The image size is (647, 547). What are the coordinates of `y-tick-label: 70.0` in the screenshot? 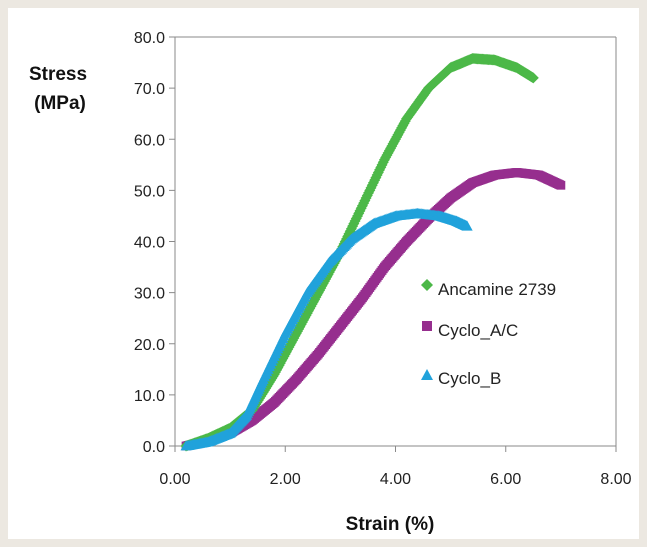 It's located at (149, 89).